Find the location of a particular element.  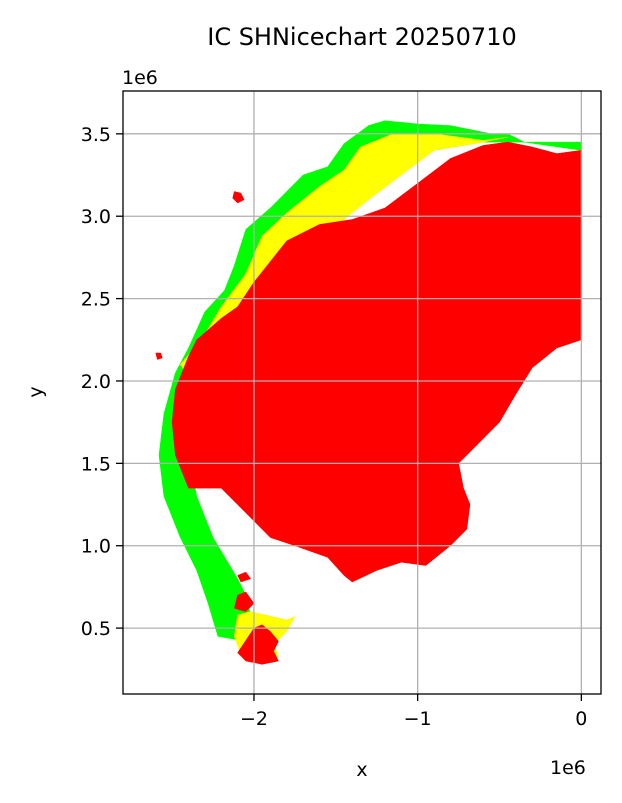

y-tick-label: 2.5 is located at coordinates (96, 300).